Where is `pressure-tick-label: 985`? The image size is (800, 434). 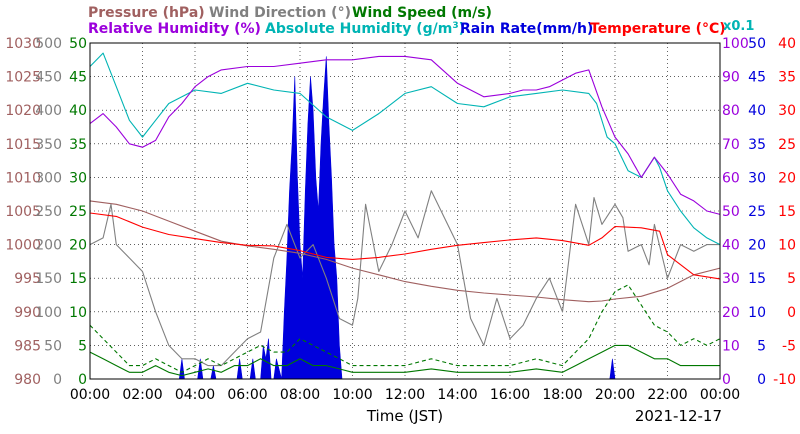
pressure-tick-label: 985 is located at coordinates (27, 346).